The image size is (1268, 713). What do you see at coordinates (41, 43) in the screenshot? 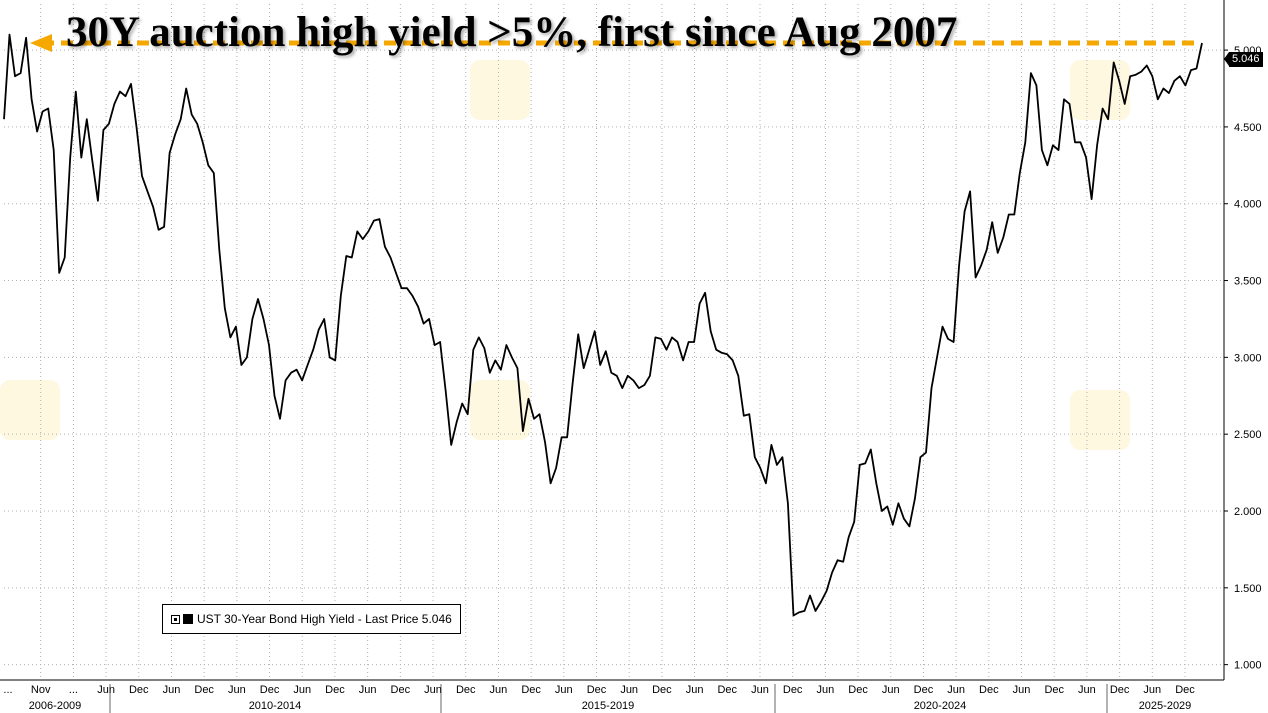
I see `arrow-head-icon` at bounding box center [41, 43].